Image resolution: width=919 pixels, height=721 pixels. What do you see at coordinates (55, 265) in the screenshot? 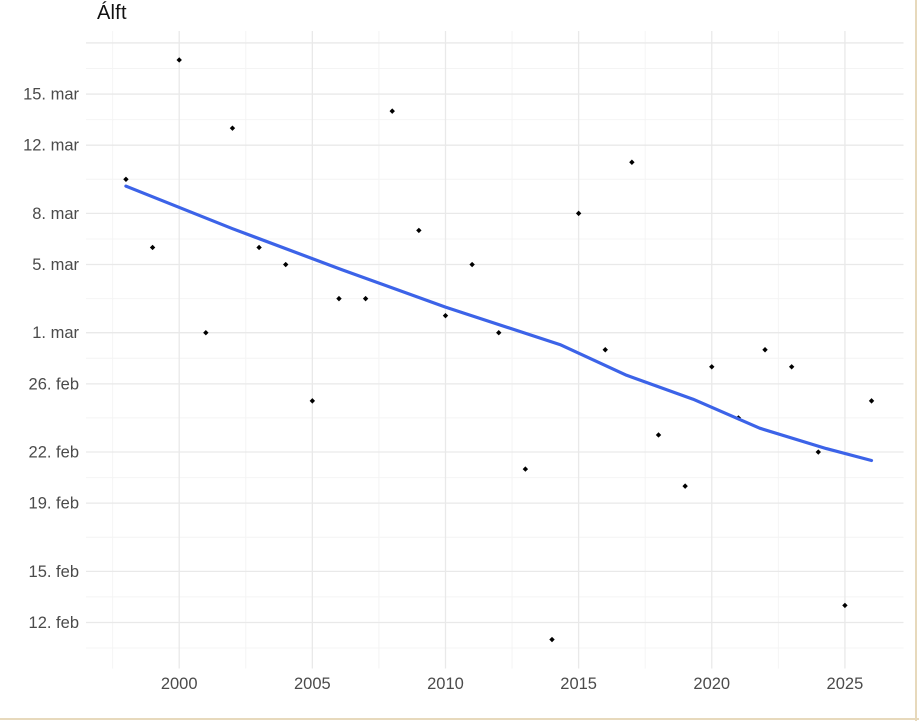
I see `y-axis-tick-label: 5. mar` at bounding box center [55, 265].